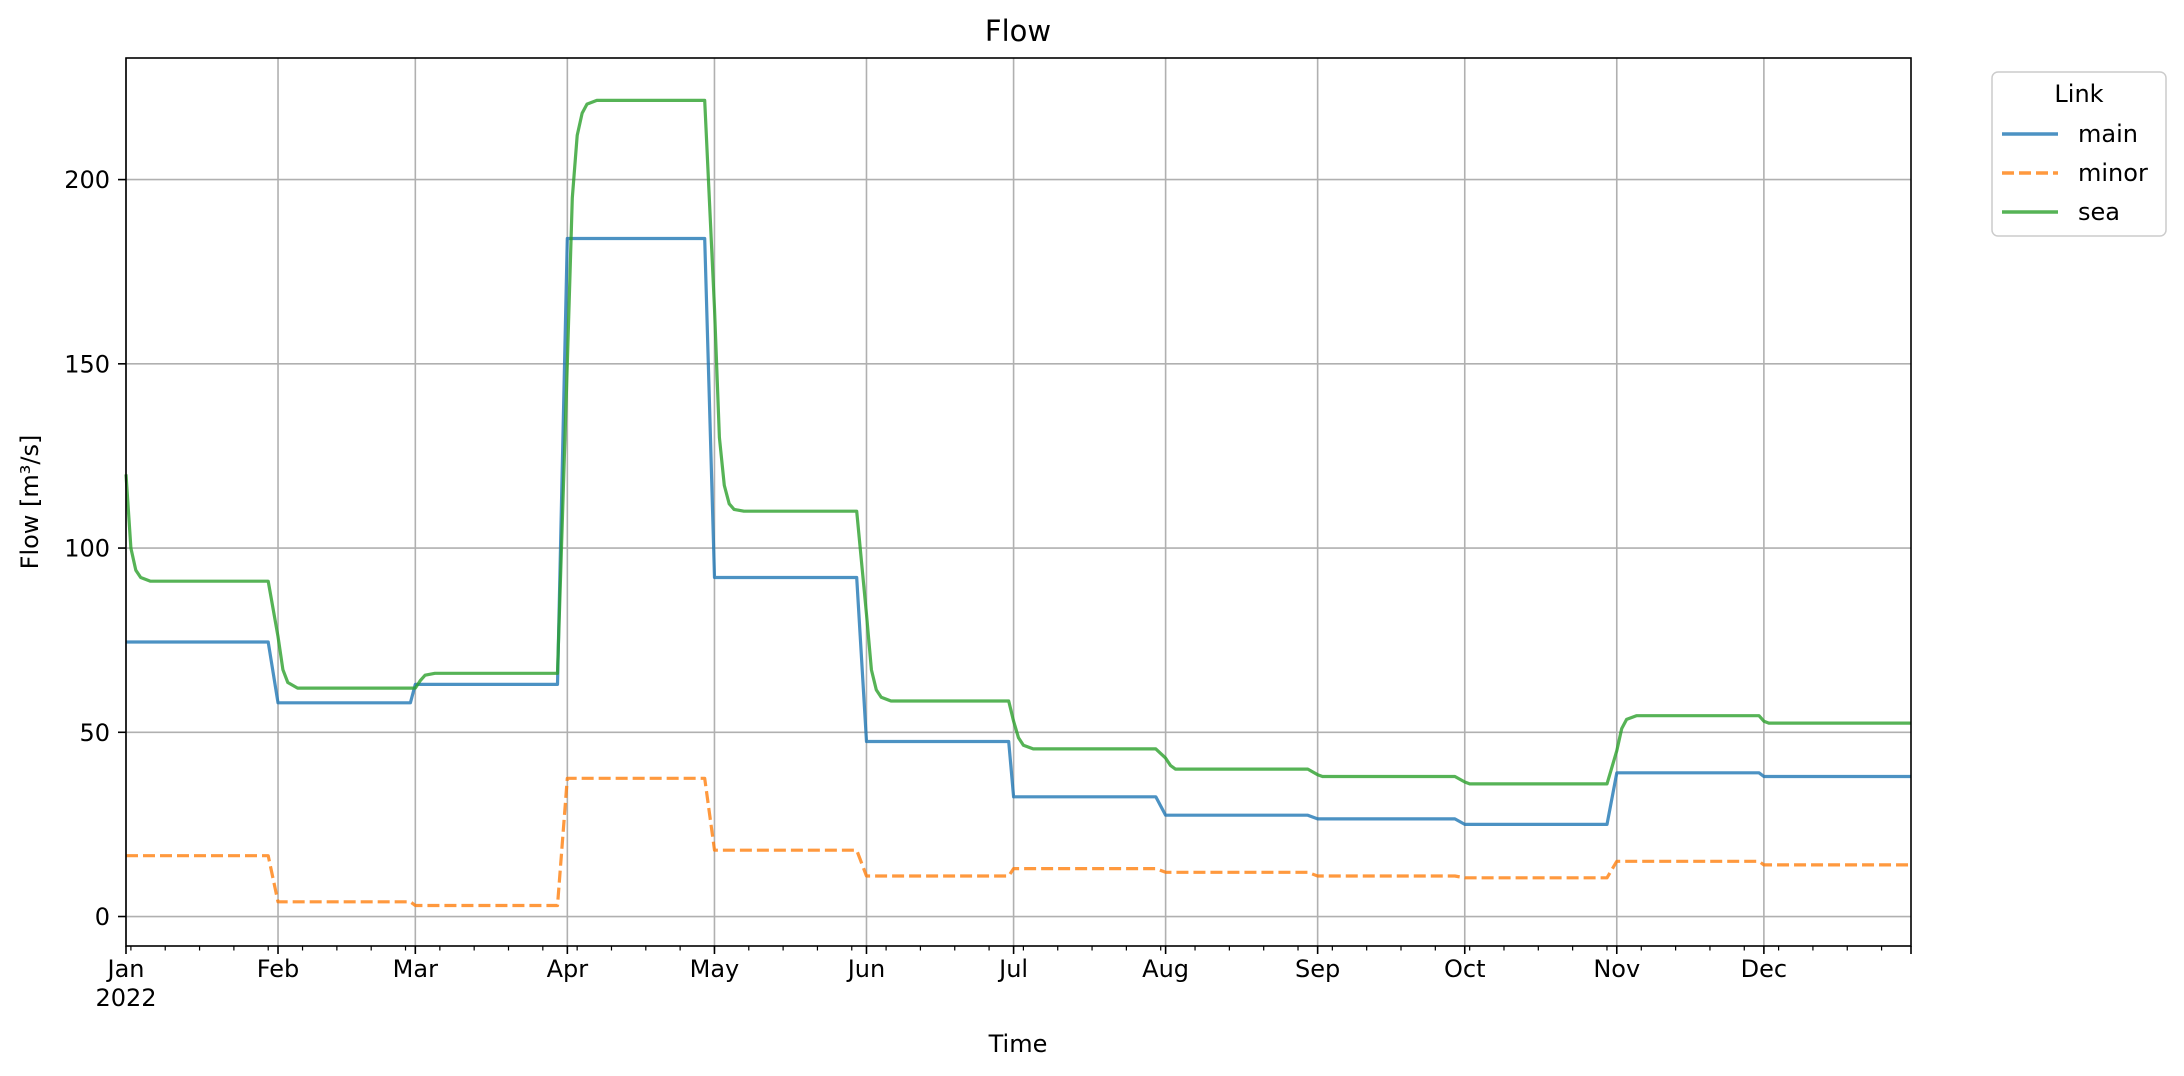  What do you see at coordinates (1018, 842) in the screenshot?
I see `series-line-minor` at bounding box center [1018, 842].